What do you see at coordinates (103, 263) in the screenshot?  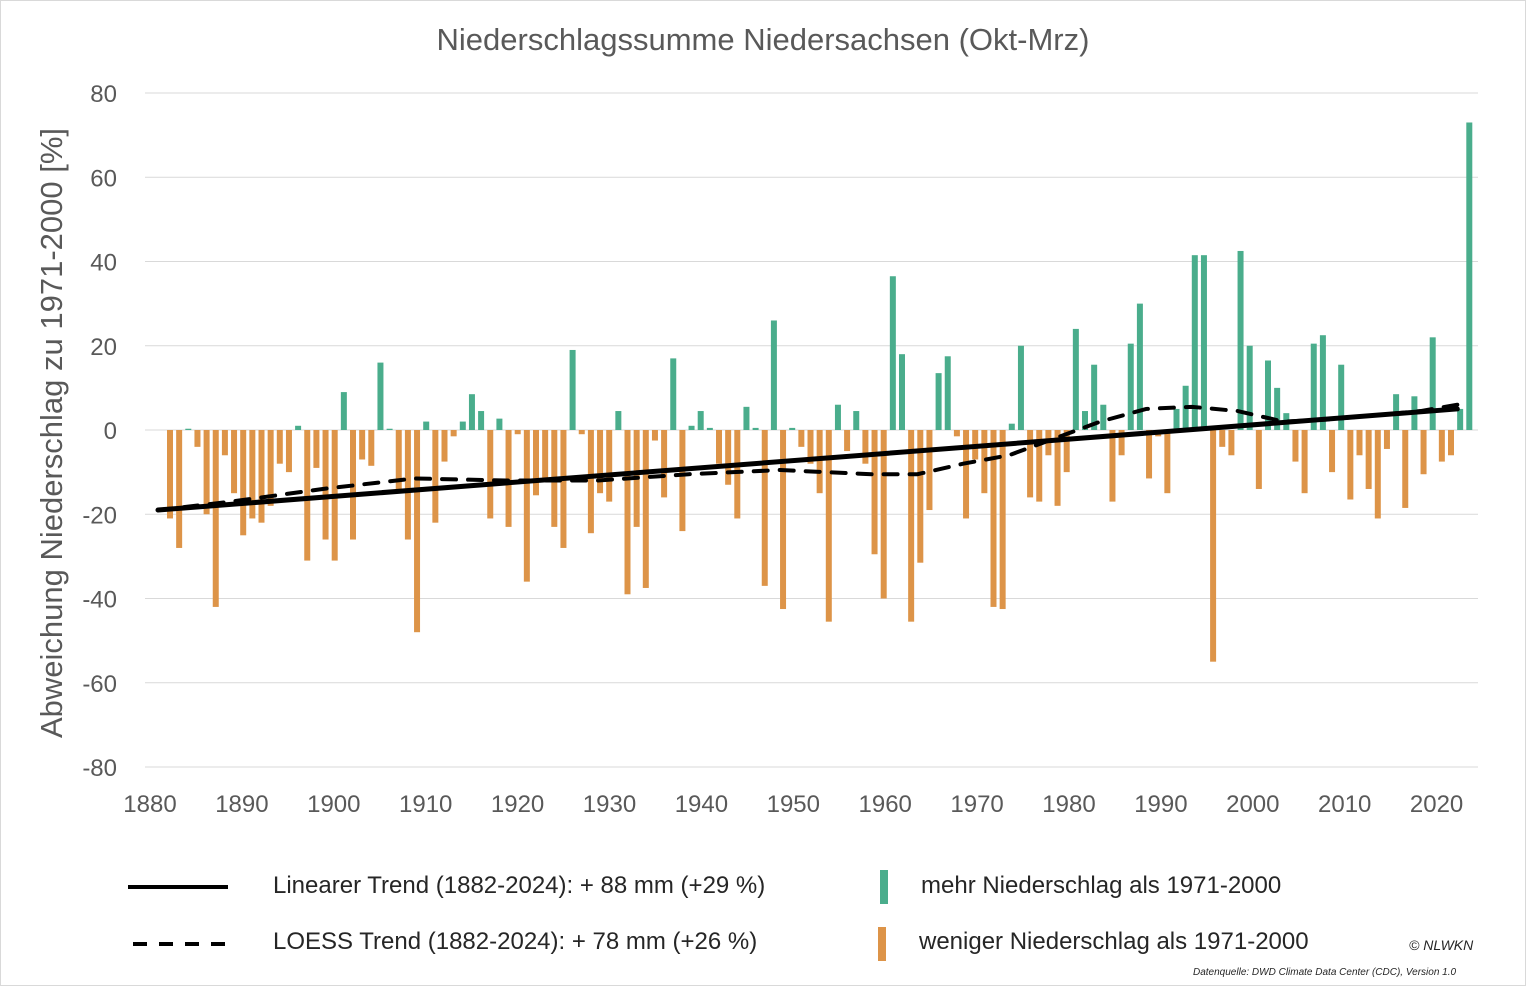 I see `y-tick-label: 40` at bounding box center [103, 263].